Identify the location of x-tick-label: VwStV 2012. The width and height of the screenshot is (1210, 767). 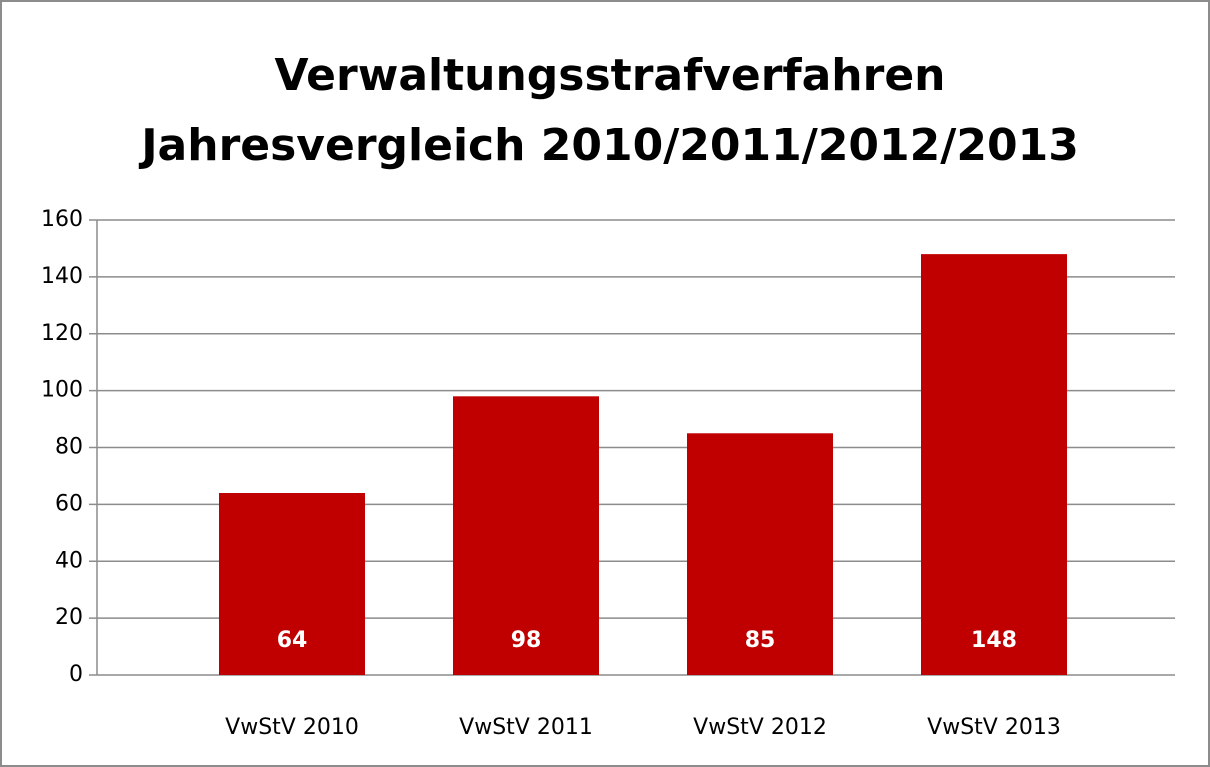
(760, 727).